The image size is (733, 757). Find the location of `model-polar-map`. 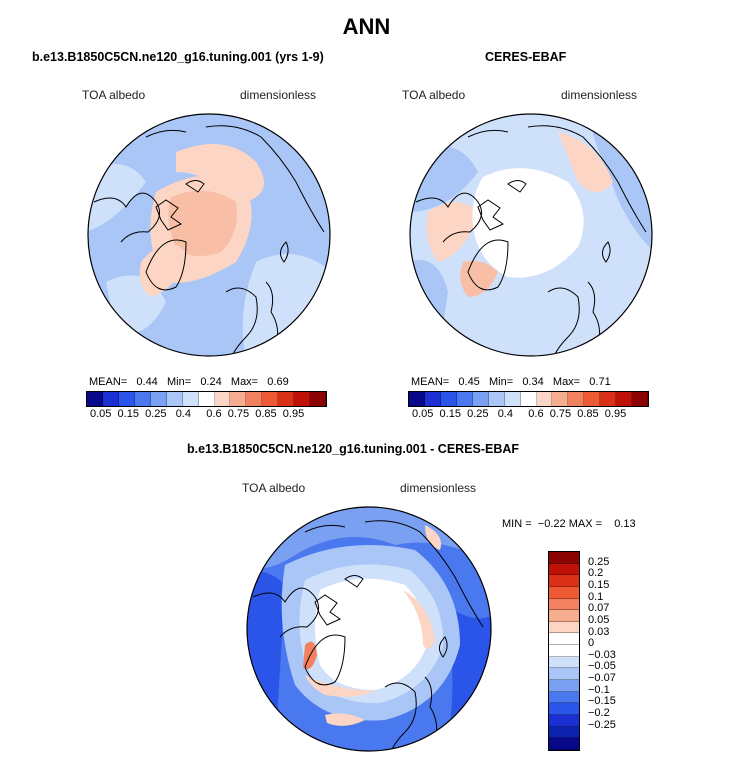

model-polar-map is located at coordinates (209, 235).